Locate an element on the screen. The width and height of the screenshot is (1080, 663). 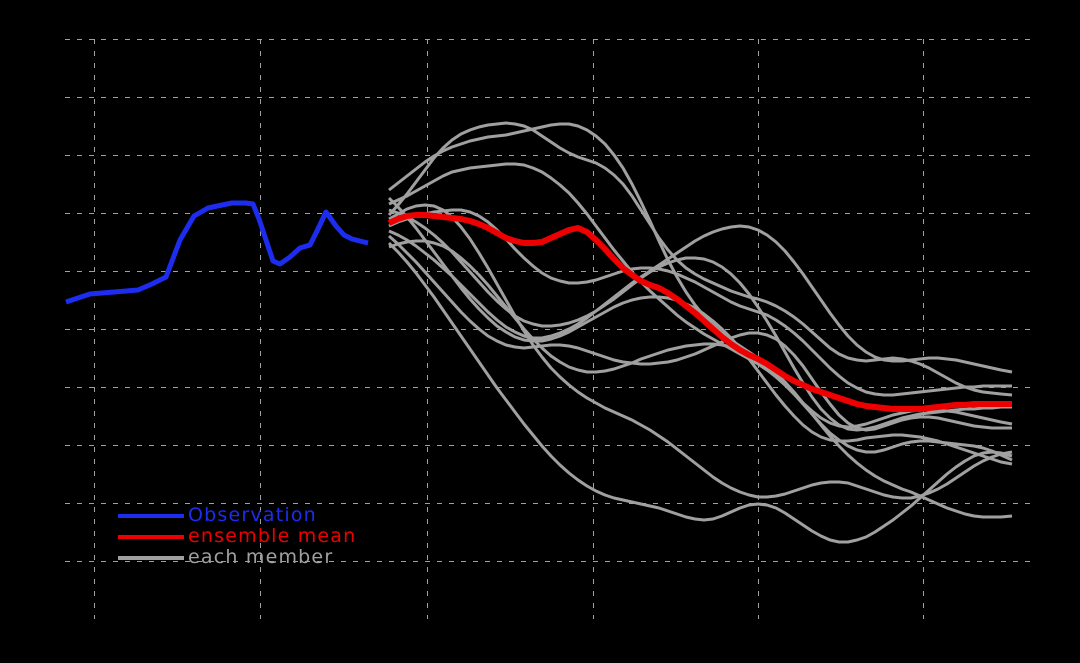
legend-label-ensemble-mean: ensemble mean is located at coordinates (272, 536).